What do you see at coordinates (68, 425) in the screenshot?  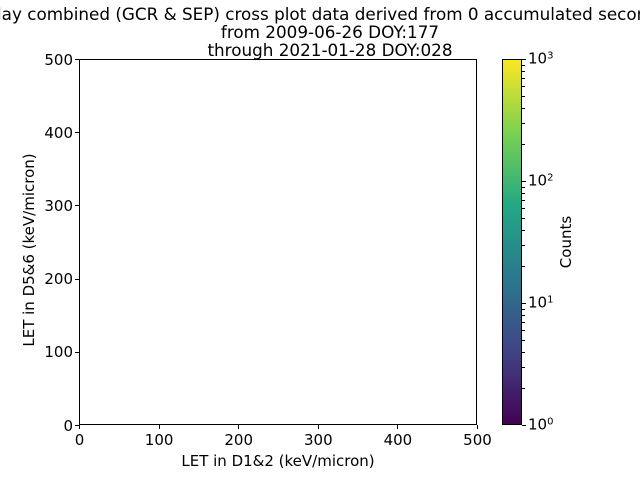 I see `y-tick-label: 0` at bounding box center [68, 425].